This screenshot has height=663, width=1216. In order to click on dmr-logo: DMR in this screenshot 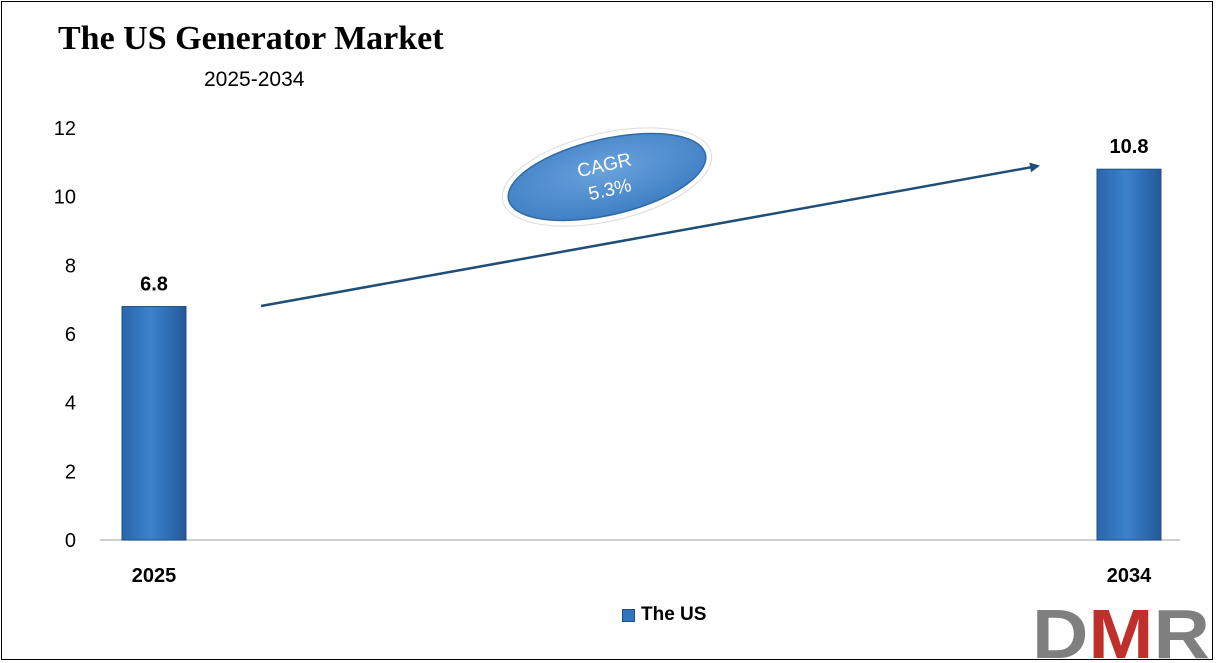, I will do `click(1121, 629)`.